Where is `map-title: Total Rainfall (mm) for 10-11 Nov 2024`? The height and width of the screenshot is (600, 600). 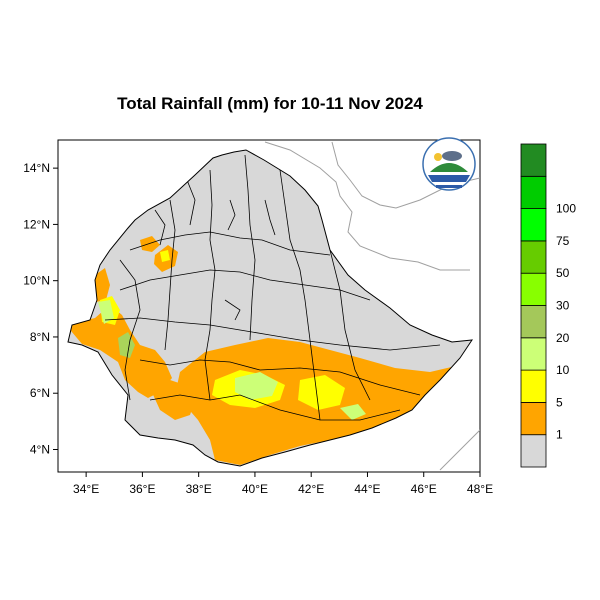
map-title: Total Rainfall (mm) for 10-11 Nov 2024 is located at coordinates (270, 103).